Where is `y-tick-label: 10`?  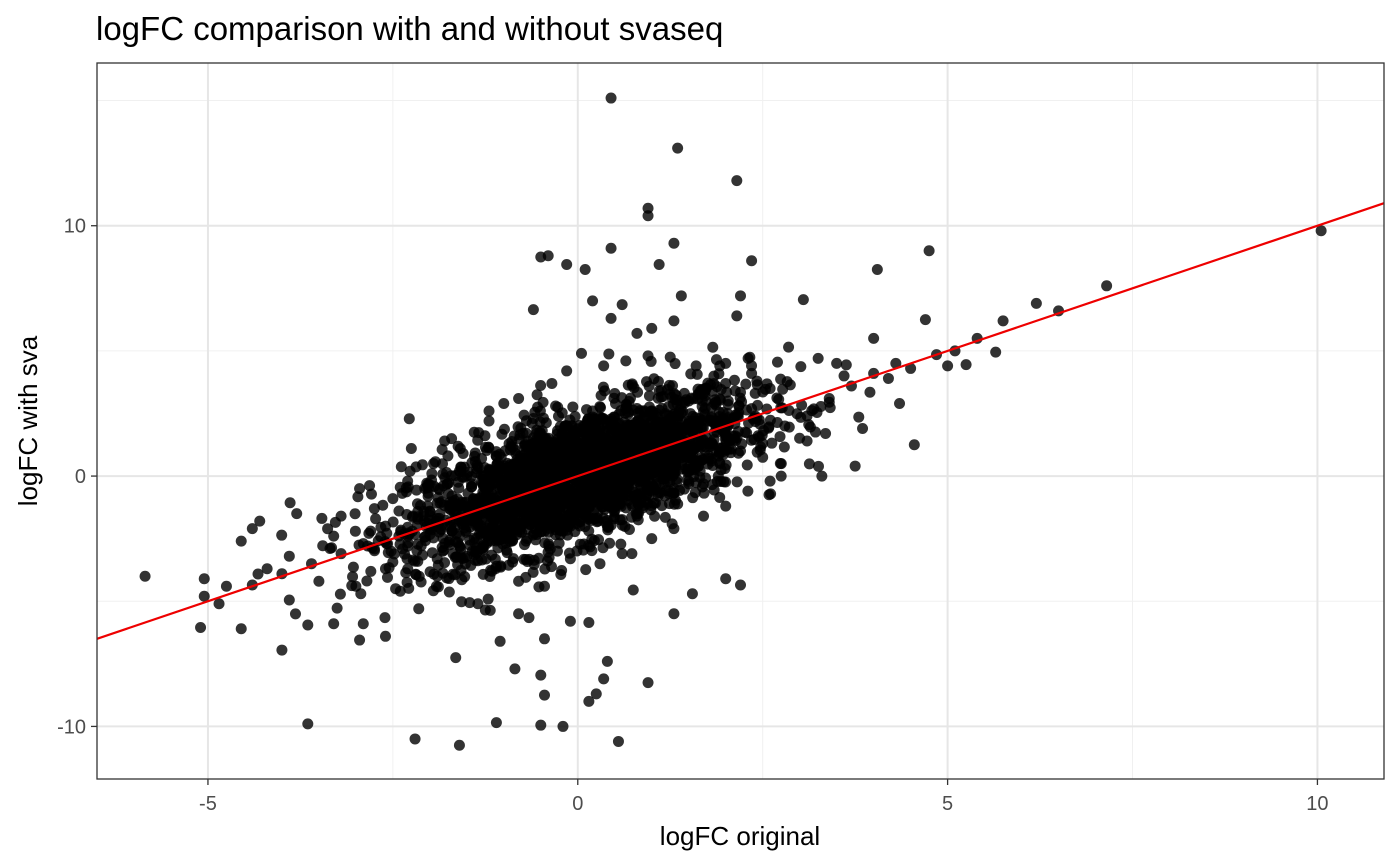
y-tick-label: 10 is located at coordinates (75, 227).